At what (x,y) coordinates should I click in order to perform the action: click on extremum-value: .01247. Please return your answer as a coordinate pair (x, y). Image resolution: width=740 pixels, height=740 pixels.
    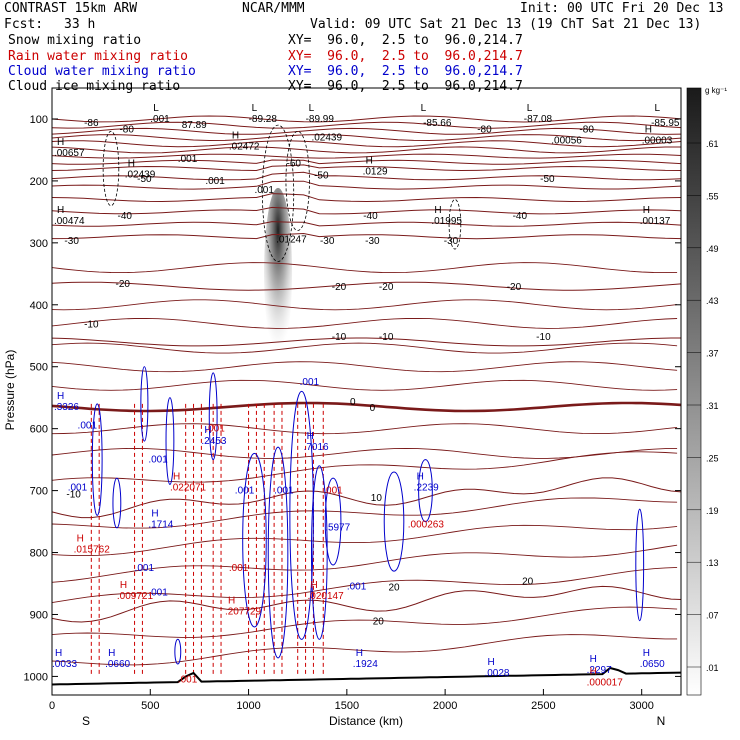
    Looking at the image, I should click on (291, 240).